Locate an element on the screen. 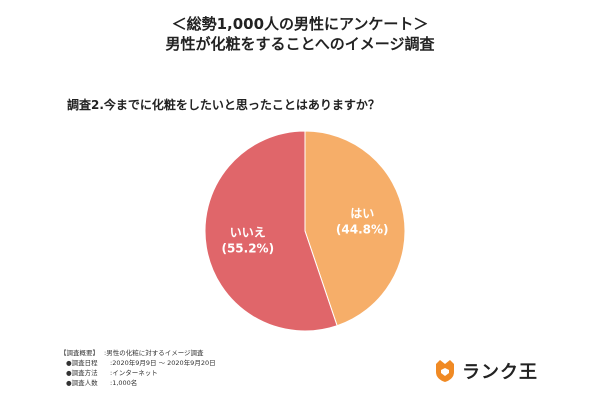  question-text: 調査2.今までに化粧をしたいと思ったことはありますか？ is located at coordinates (223, 105).